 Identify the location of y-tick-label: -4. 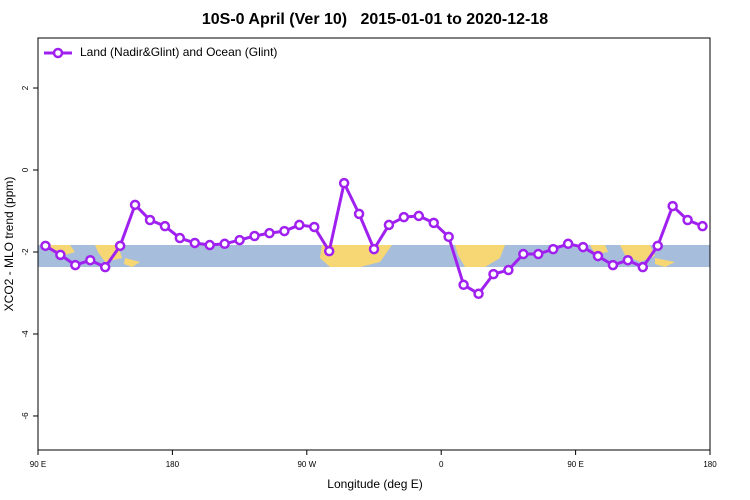
(25, 334).